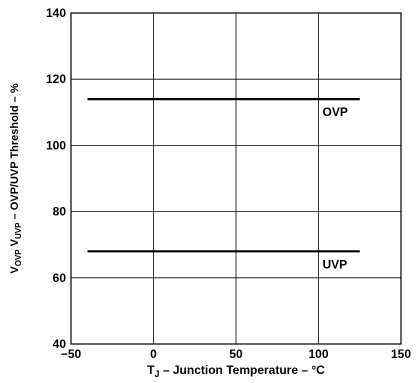 The width and height of the screenshot is (417, 383). Describe the element at coordinates (335, 264) in the screenshot. I see `series-label-uvp: UVP` at that location.